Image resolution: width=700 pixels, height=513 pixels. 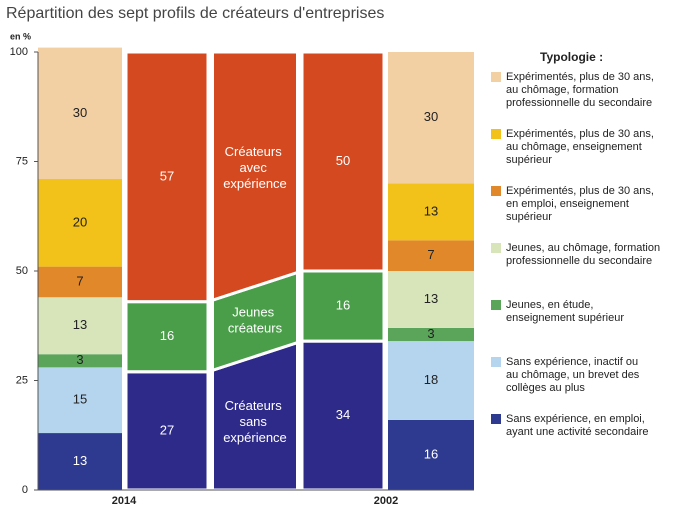 What do you see at coordinates (386, 501) in the screenshot?
I see `x-tick-label: 2002` at bounding box center [386, 501].